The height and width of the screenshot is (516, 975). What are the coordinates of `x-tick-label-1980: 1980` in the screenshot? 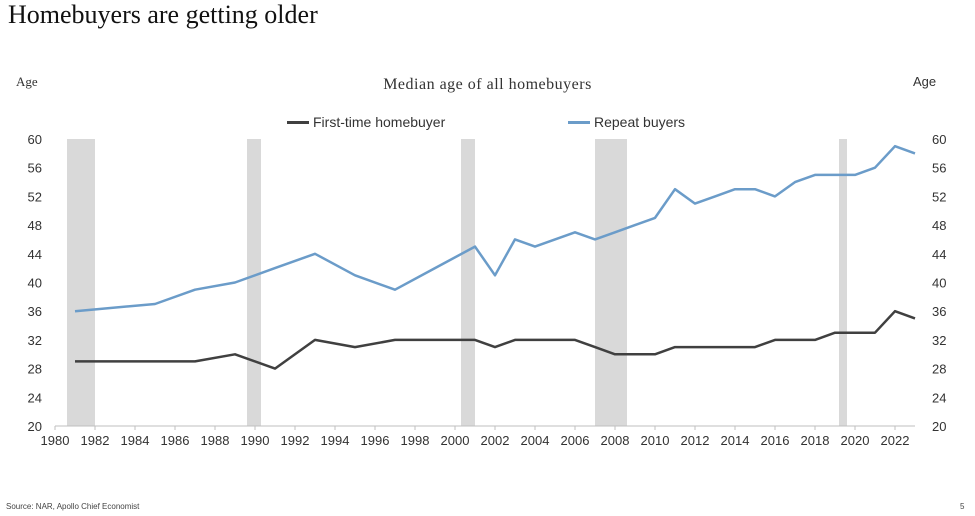 It's located at (55, 440).